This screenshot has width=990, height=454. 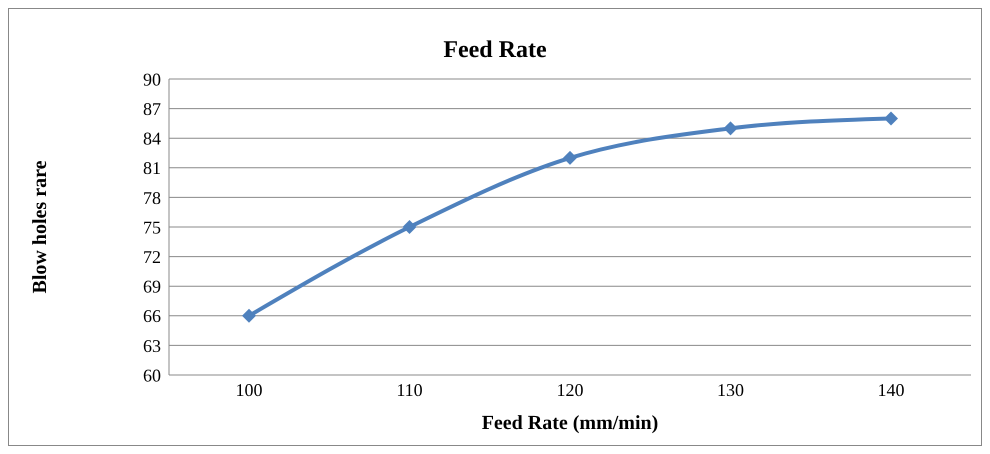 What do you see at coordinates (152, 198) in the screenshot?
I see `y-tick-label: 78` at bounding box center [152, 198].